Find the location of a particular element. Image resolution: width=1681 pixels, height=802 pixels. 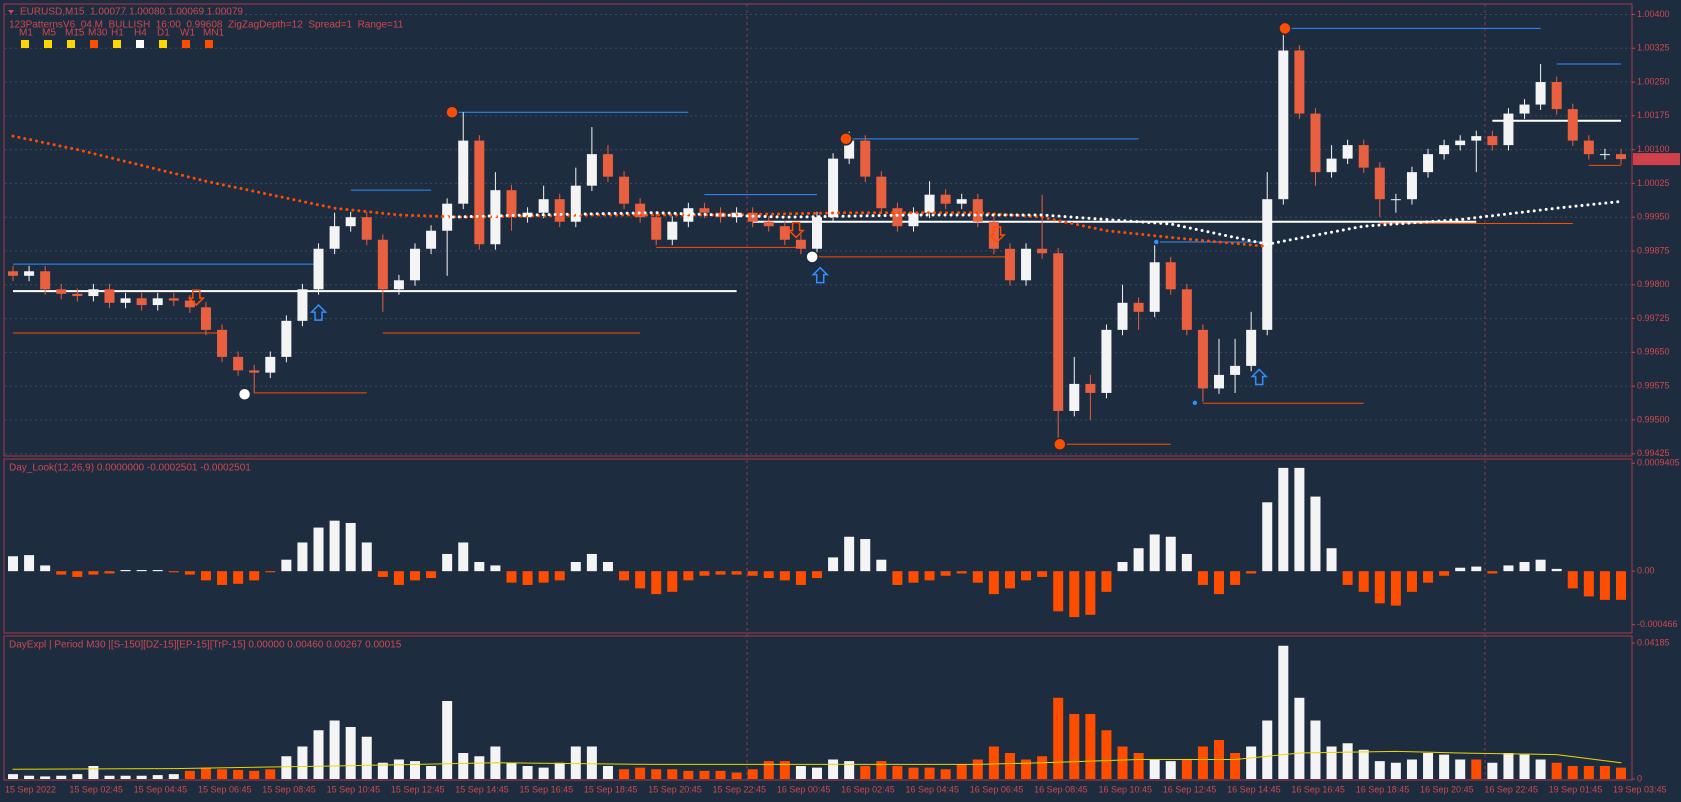

y-tick-label: 0.0009405 is located at coordinates (1658, 463).